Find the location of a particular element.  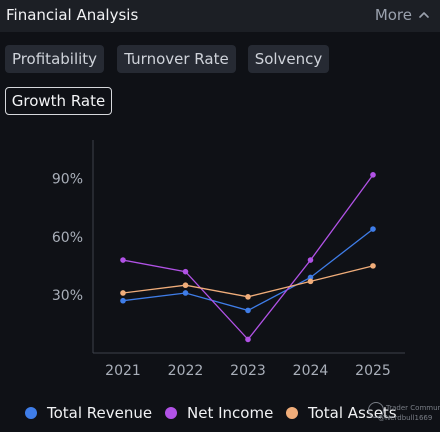

tab-turnover-rate: Turnover Rate is located at coordinates (176, 59).